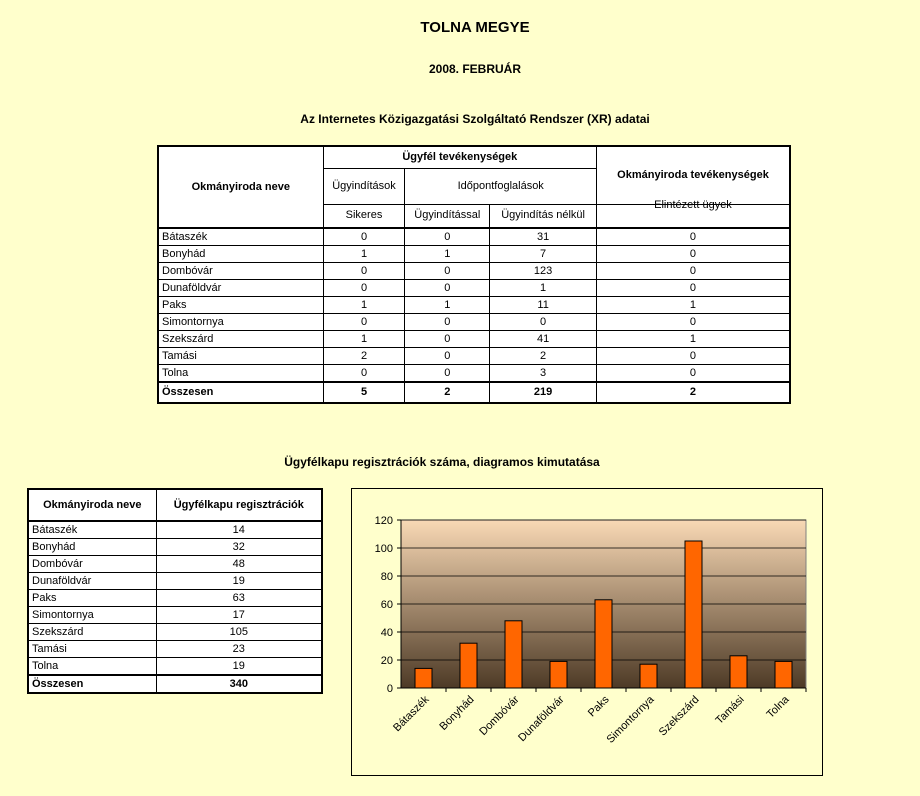 This screenshot has width=920, height=796. What do you see at coordinates (175, 581) in the screenshot?
I see `reg-row: Dunaföldvár 19` at bounding box center [175, 581].